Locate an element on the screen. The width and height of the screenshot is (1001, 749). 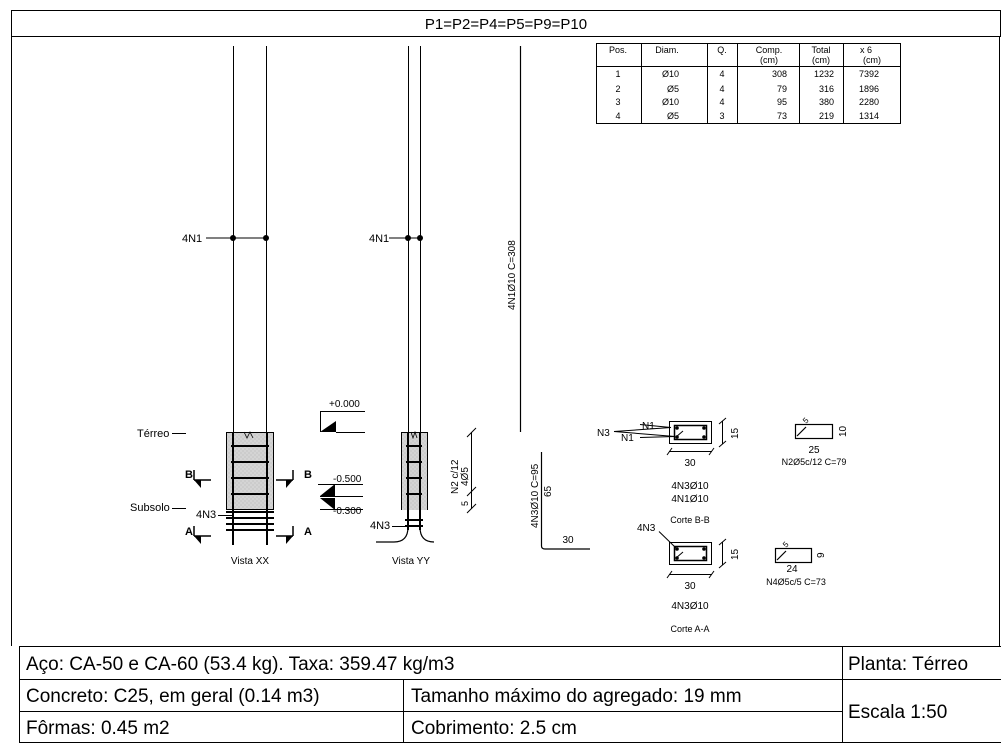
table-cell: 380 is located at coordinates (826, 102).